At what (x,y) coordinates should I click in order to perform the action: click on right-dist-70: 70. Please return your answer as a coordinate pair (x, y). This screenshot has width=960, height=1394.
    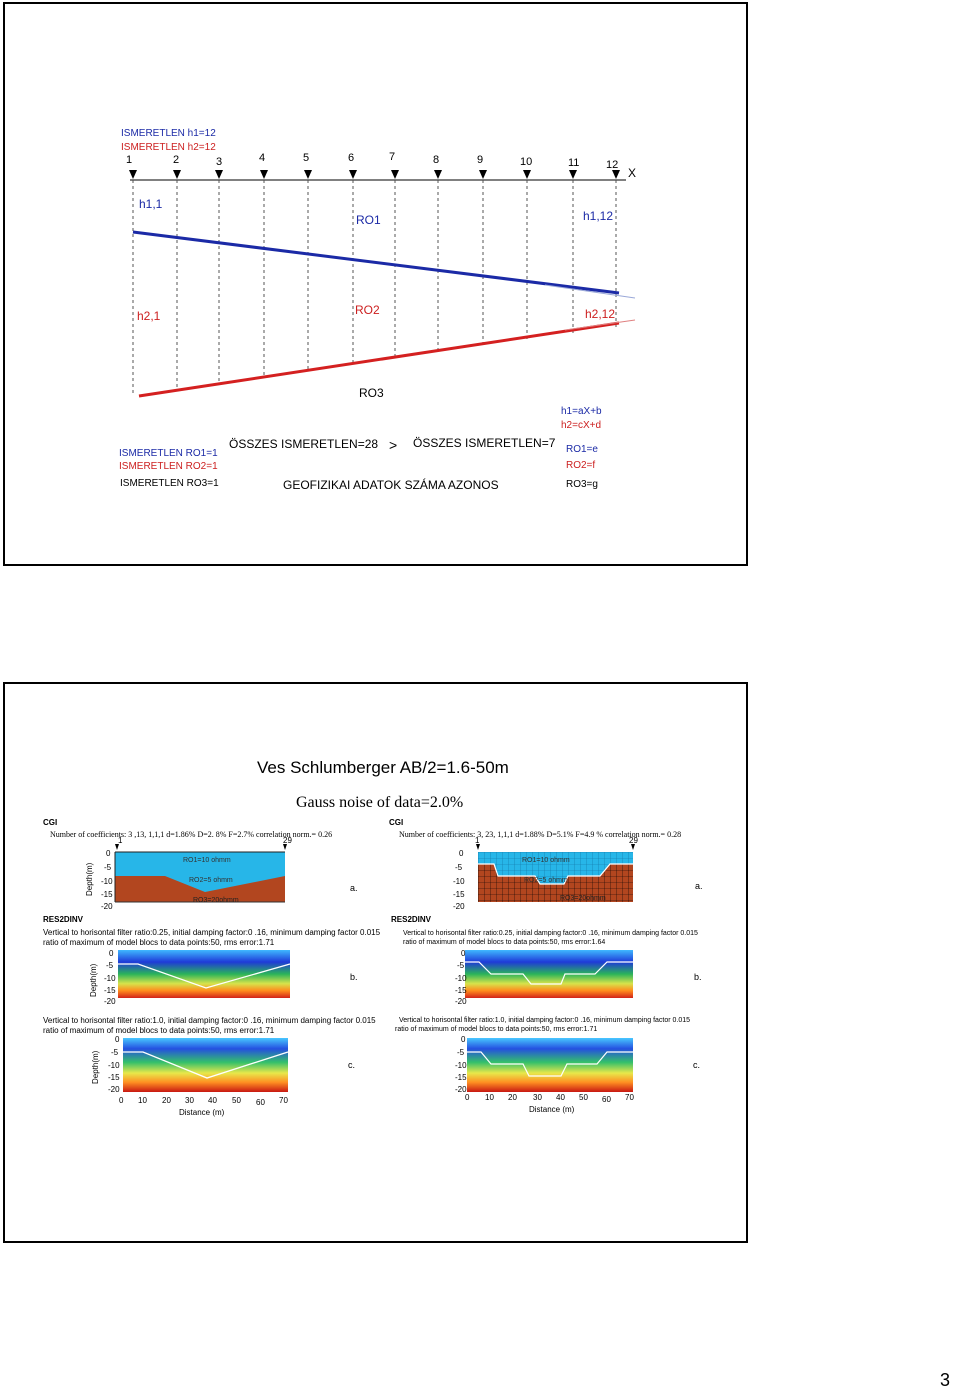
    Looking at the image, I should click on (629, 1097).